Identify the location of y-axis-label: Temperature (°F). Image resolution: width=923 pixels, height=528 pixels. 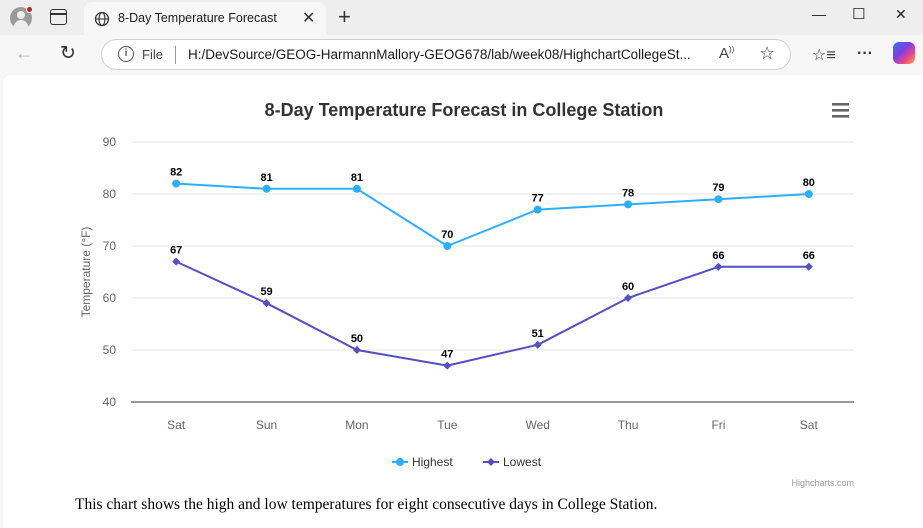
(86, 272).